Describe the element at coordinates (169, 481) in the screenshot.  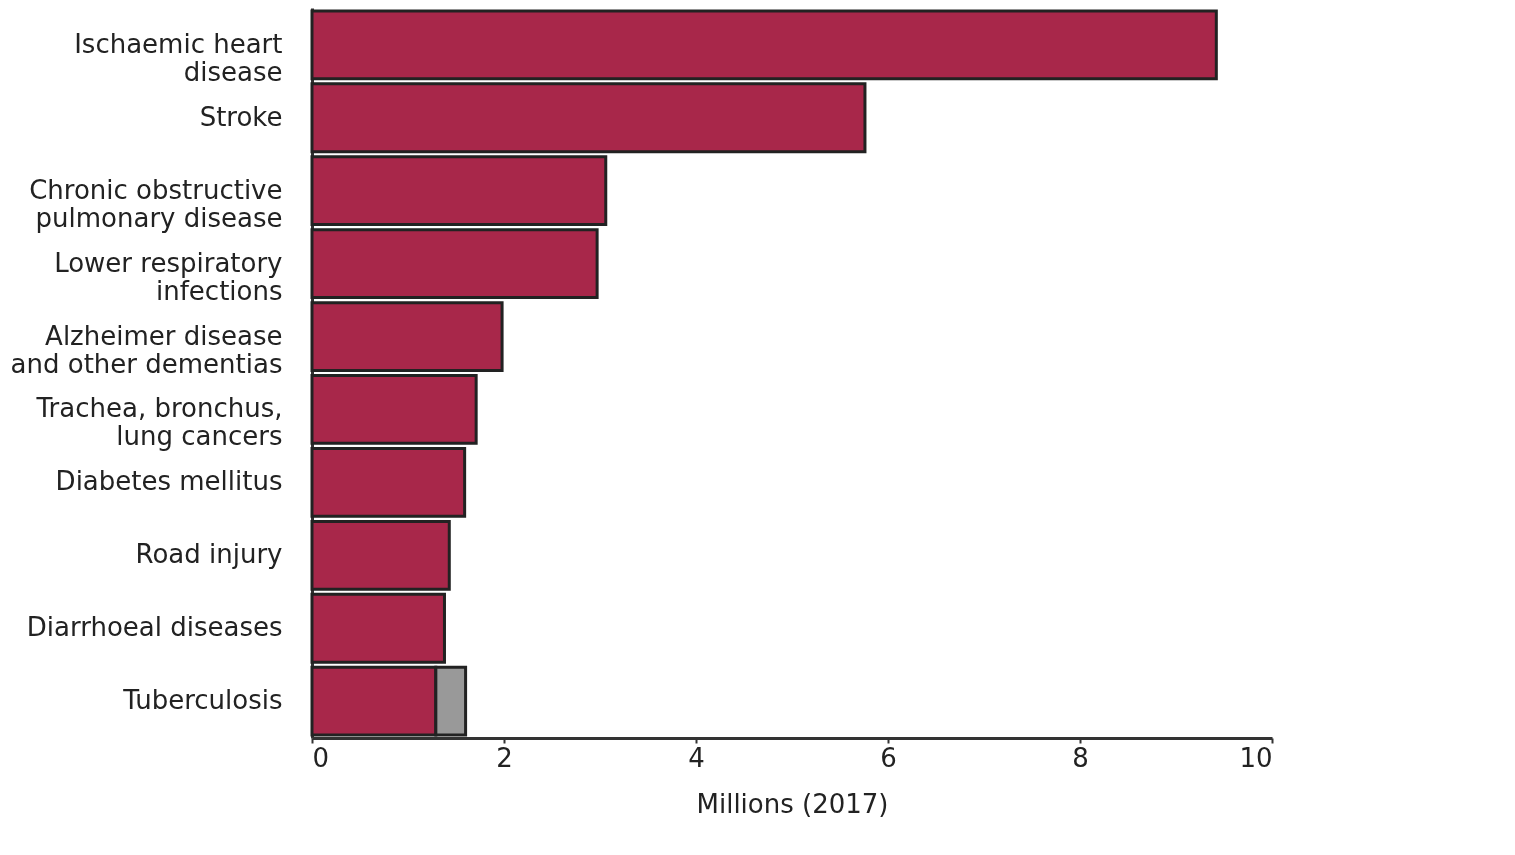
I see `y-tick-label: Diabetes mellitus` at that location.